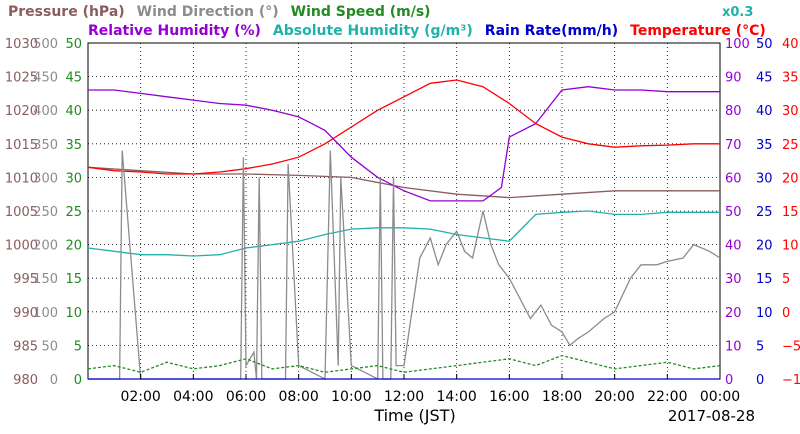 The width and height of the screenshot is (800, 434). Describe the element at coordinates (73, 279) in the screenshot. I see `y-tick-label-wind-speed: 15` at that location.